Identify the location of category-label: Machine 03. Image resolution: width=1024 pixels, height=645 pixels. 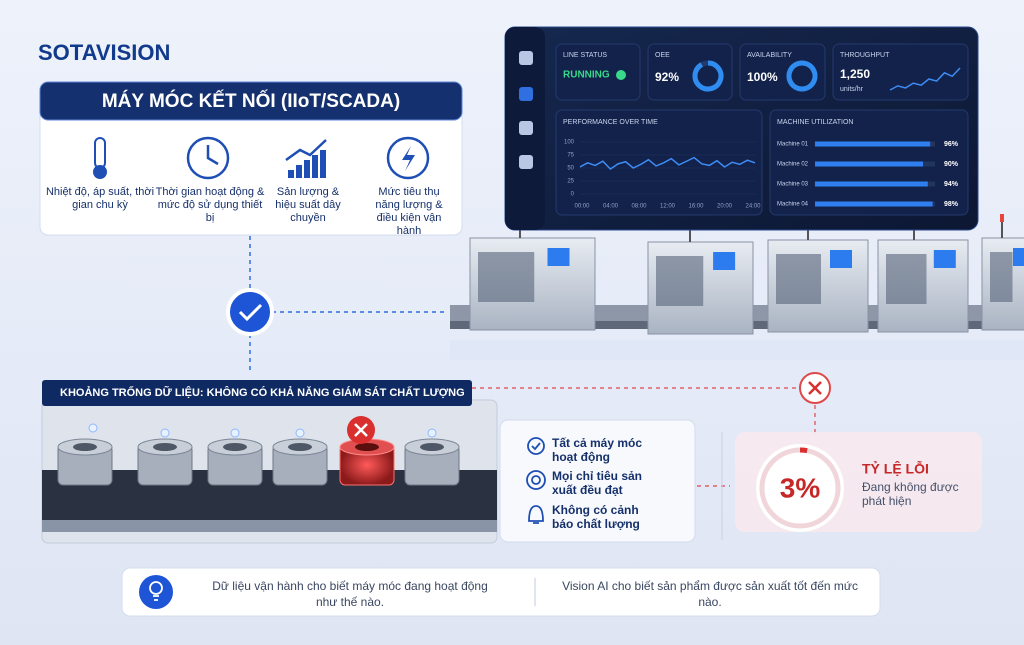
(793, 185).